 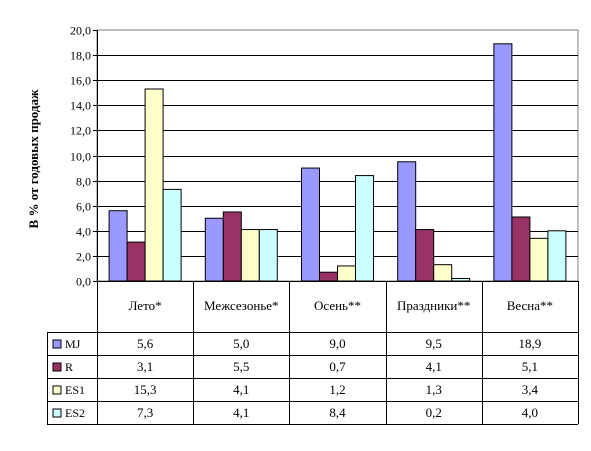 What do you see at coordinates (80, 106) in the screenshot?
I see `y-tick-label: 14,0` at bounding box center [80, 106].